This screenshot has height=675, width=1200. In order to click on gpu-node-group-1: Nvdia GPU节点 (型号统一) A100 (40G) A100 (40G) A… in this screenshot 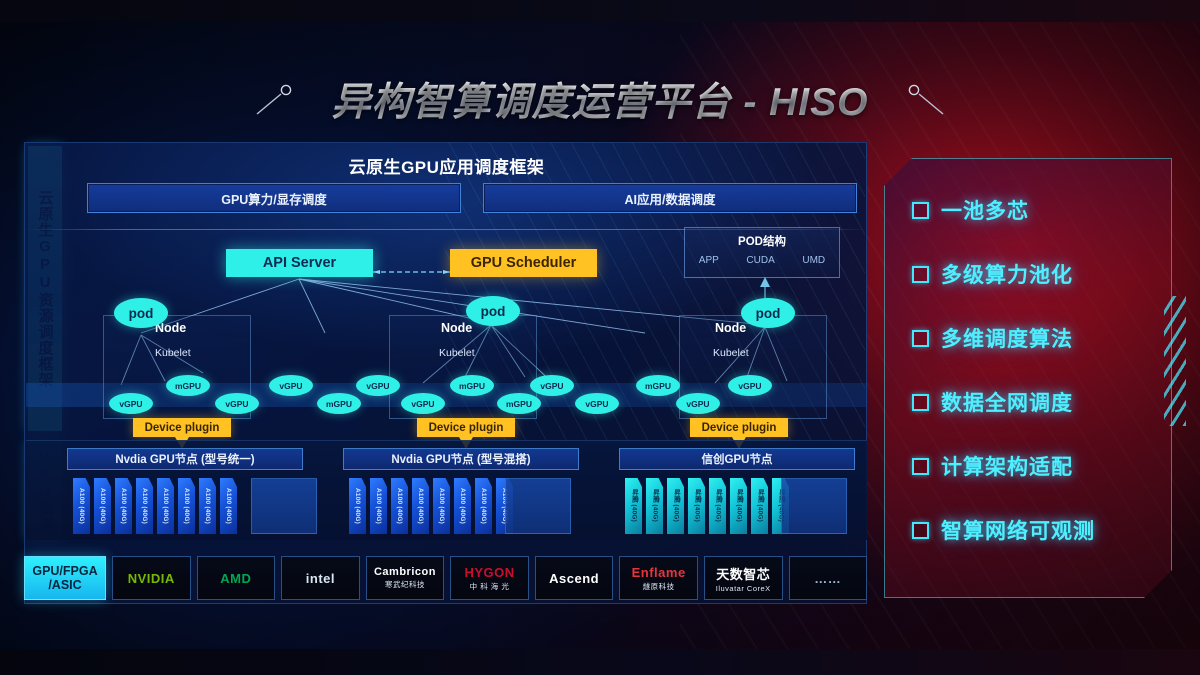, I will do `click(192, 491)`.